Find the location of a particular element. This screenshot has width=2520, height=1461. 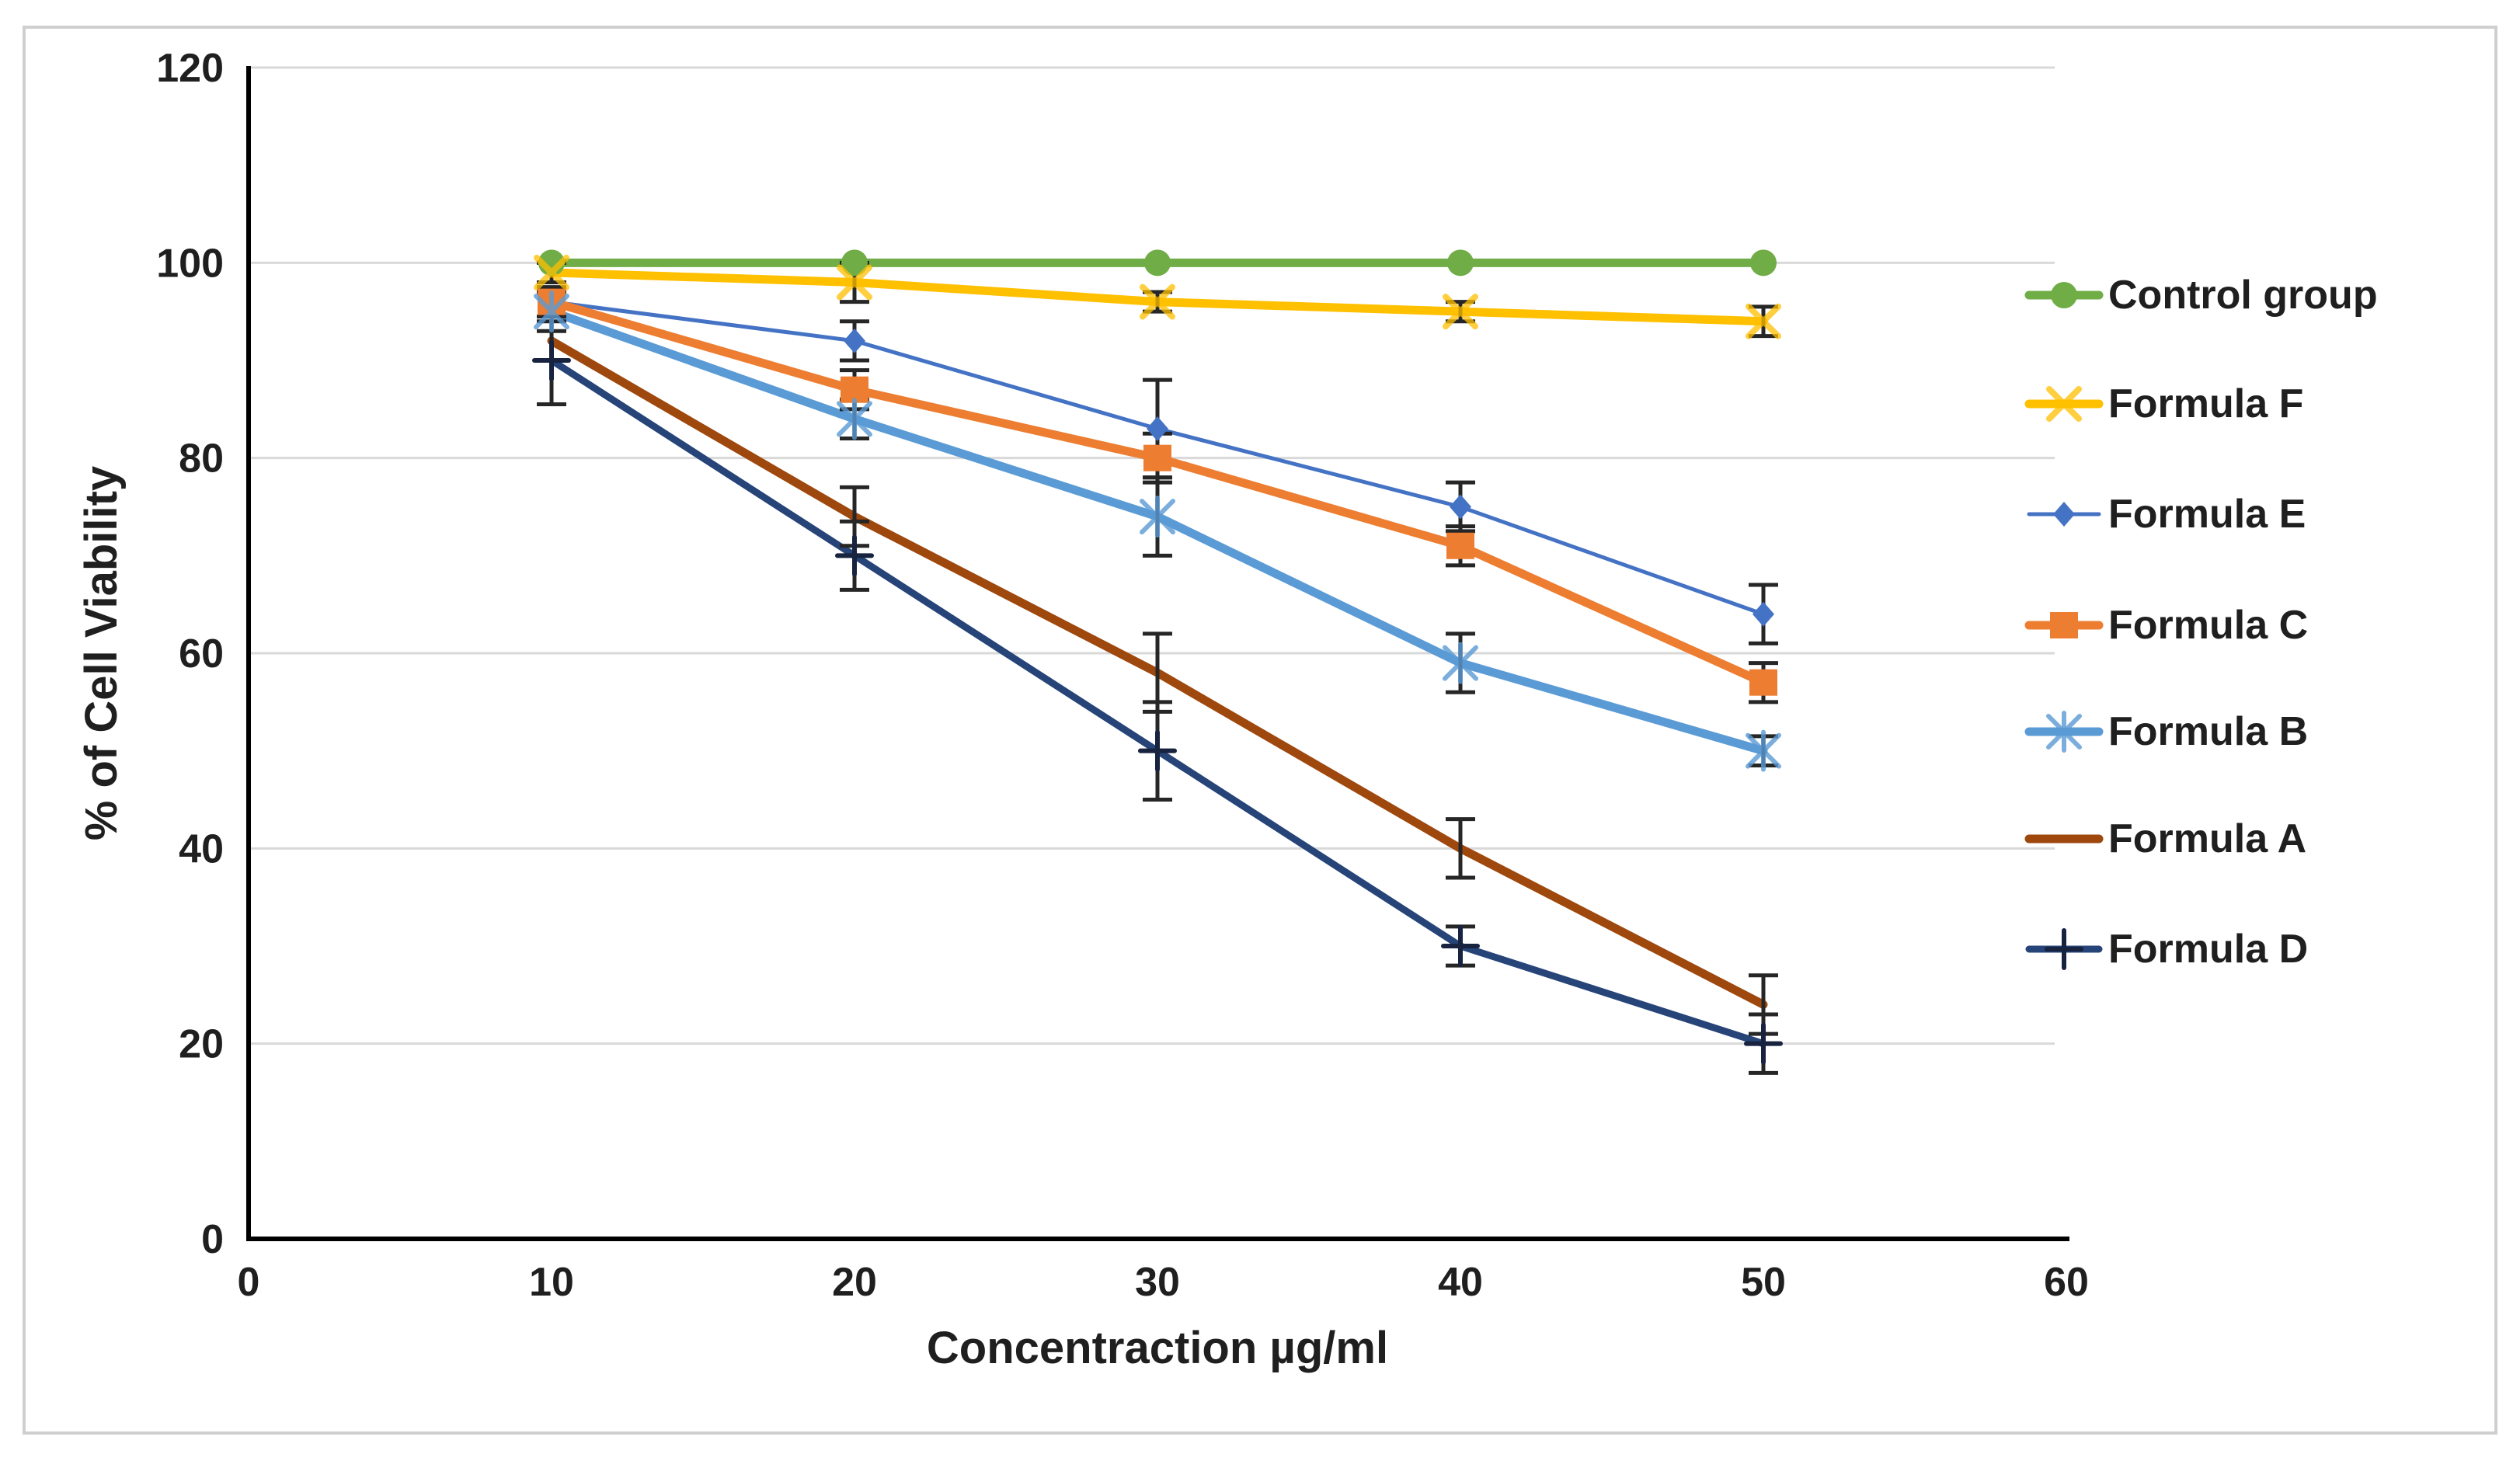

legend-item-formula-b: Formula B is located at coordinates (2166, 731).